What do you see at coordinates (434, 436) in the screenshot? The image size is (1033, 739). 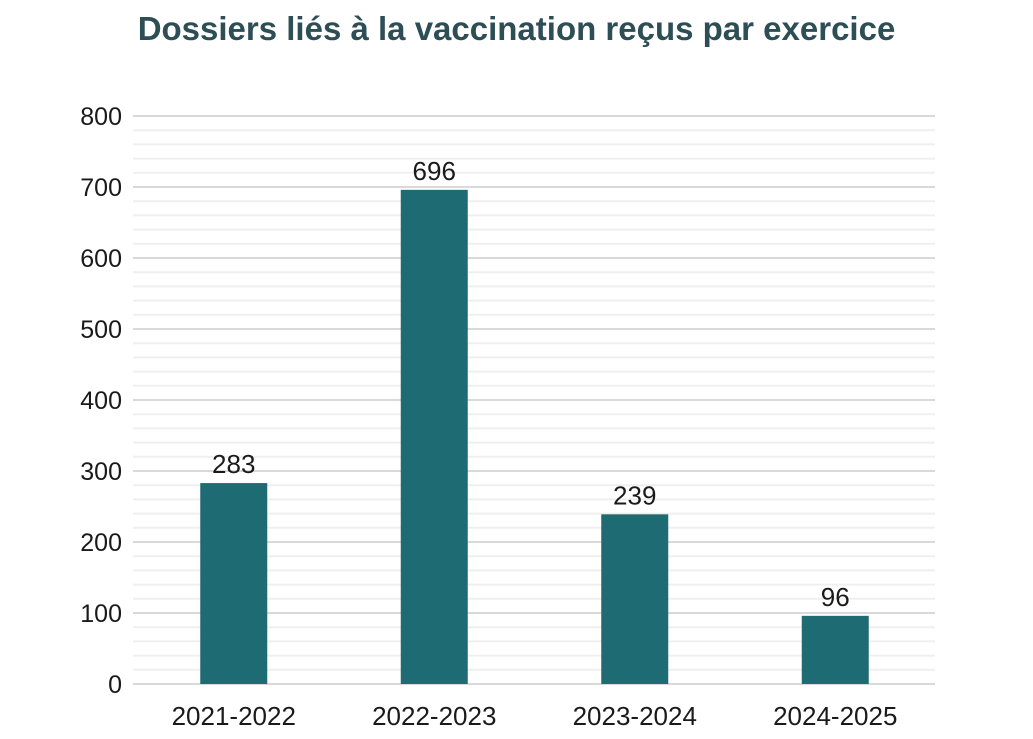 I see `bar-2022-2023` at bounding box center [434, 436].